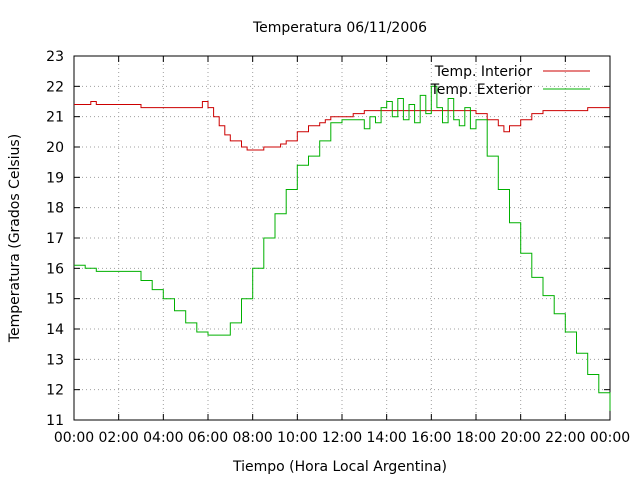 The image size is (640, 480). What do you see at coordinates (252, 438) in the screenshot?
I see `x-tick-label: 08:00` at bounding box center [252, 438].